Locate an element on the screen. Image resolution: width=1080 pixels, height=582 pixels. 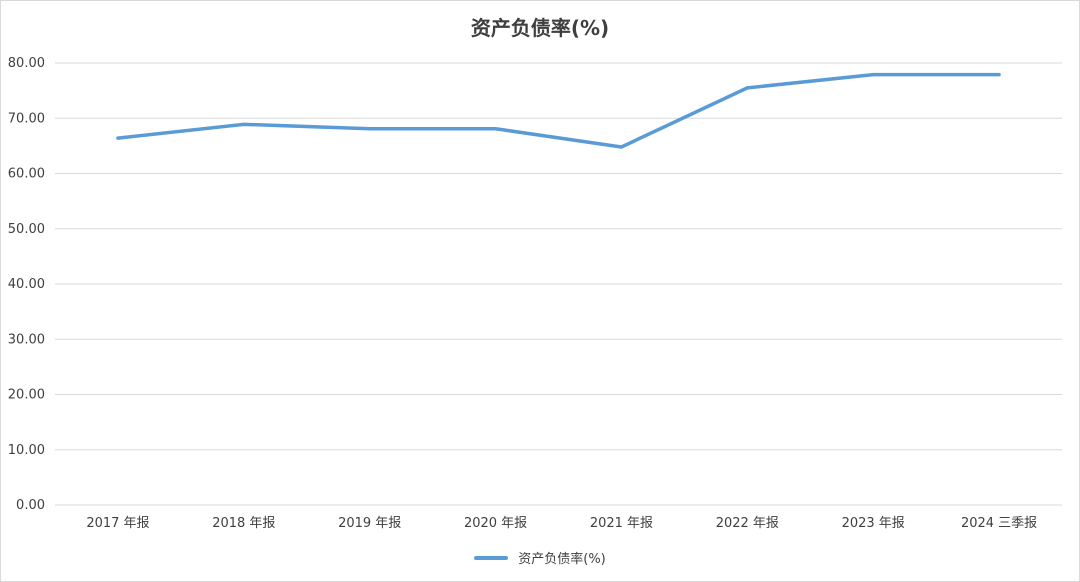
series-layer is located at coordinates (558, 110).